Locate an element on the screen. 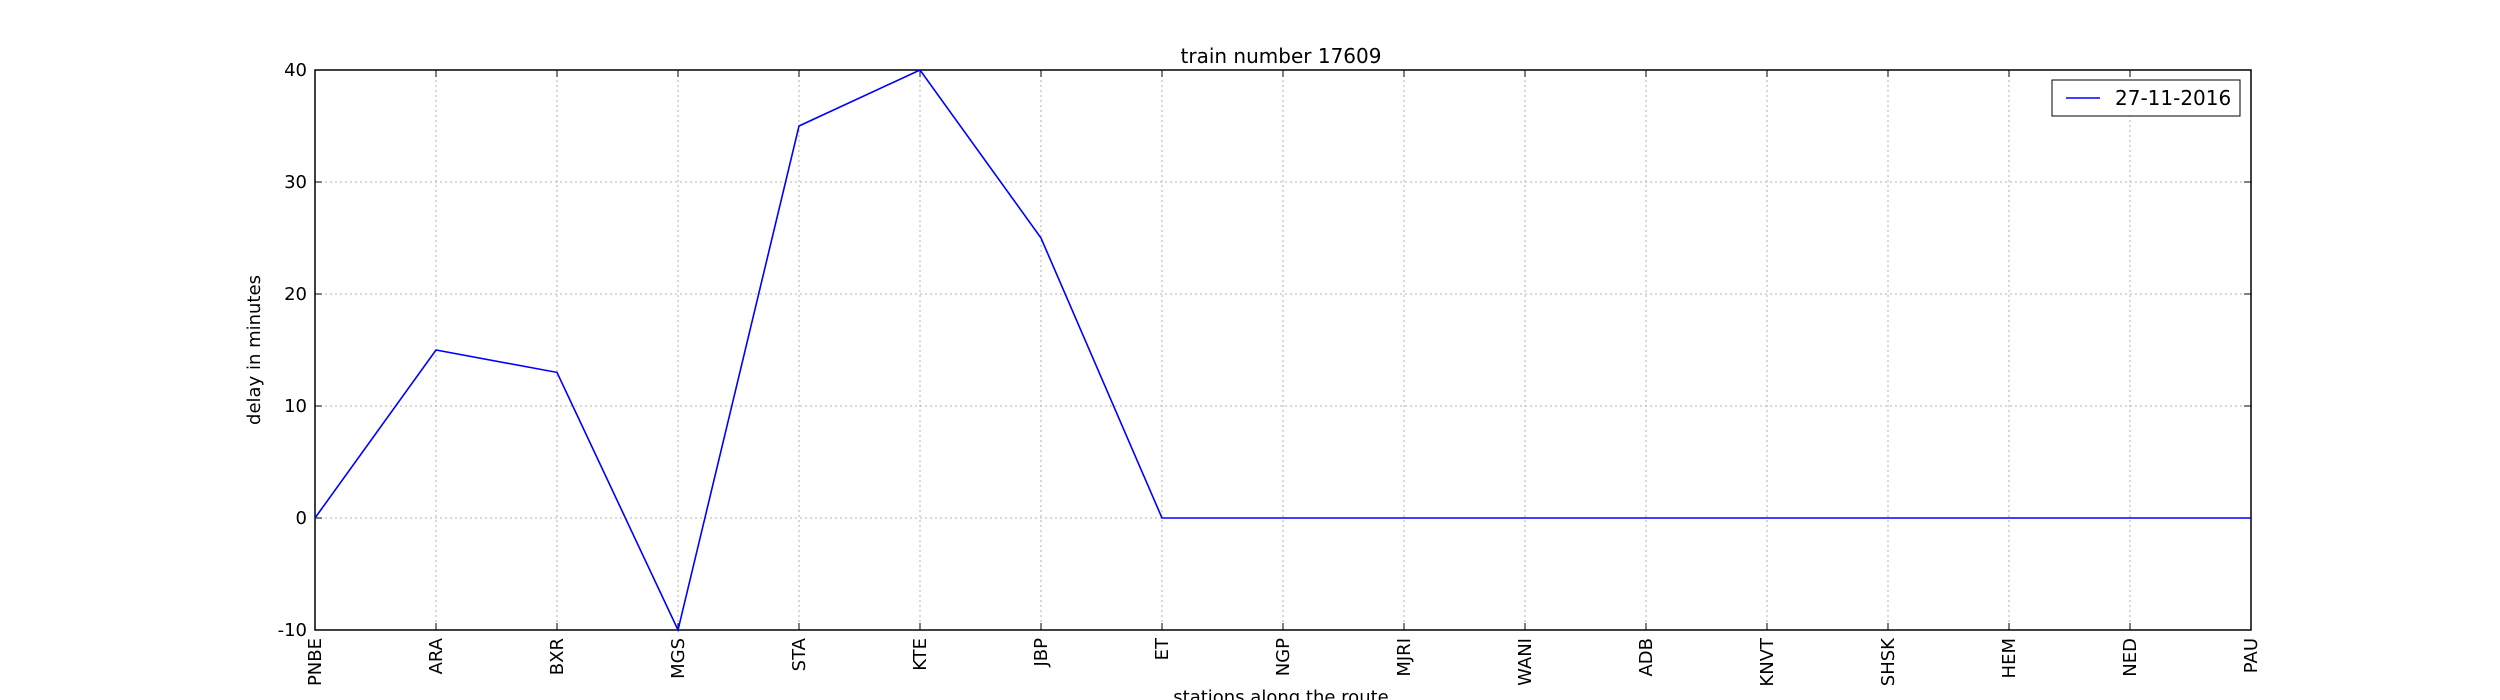 This screenshot has width=2500, height=700. x-tick-label: HEM is located at coordinates (2009, 658).